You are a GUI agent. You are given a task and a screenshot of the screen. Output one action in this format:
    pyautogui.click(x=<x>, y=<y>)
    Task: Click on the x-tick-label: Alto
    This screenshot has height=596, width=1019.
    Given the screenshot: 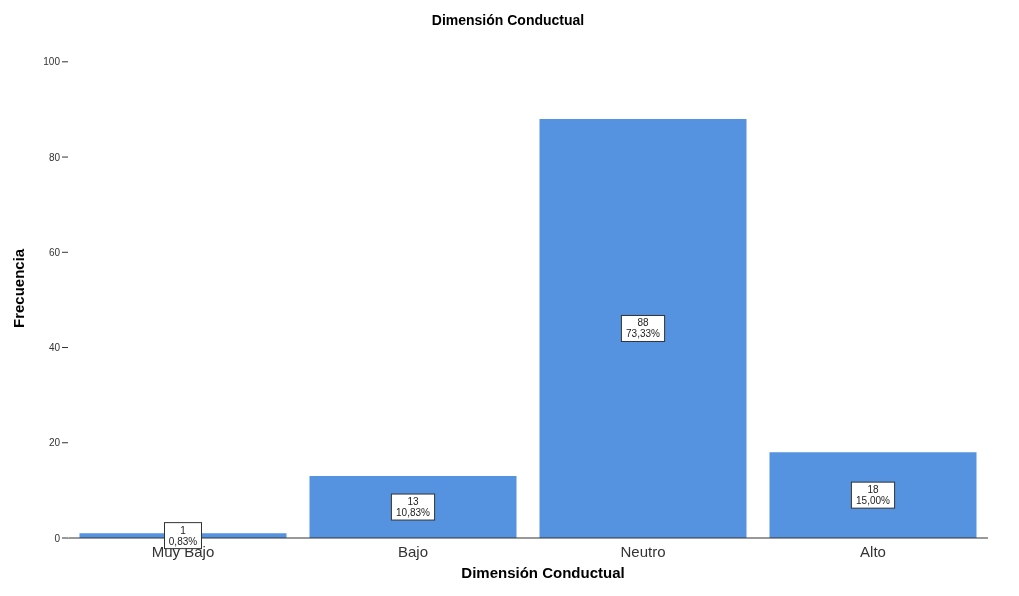 What is the action you would take?
    pyautogui.click(x=873, y=551)
    